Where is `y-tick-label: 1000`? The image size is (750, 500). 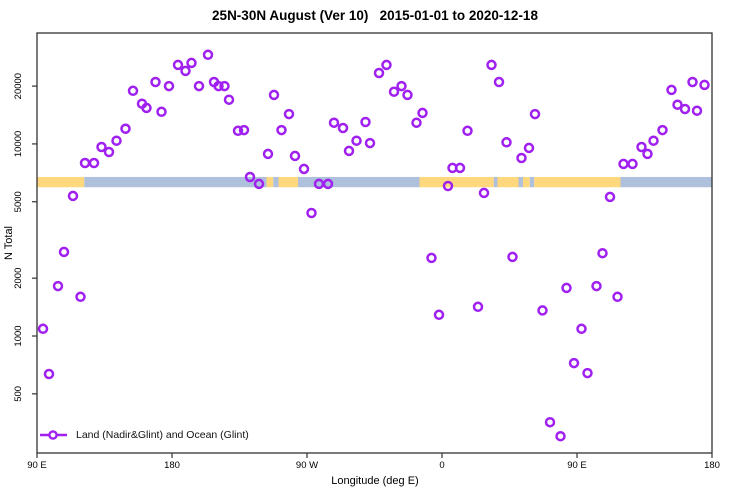 y-tick-label: 1000 is located at coordinates (18, 335).